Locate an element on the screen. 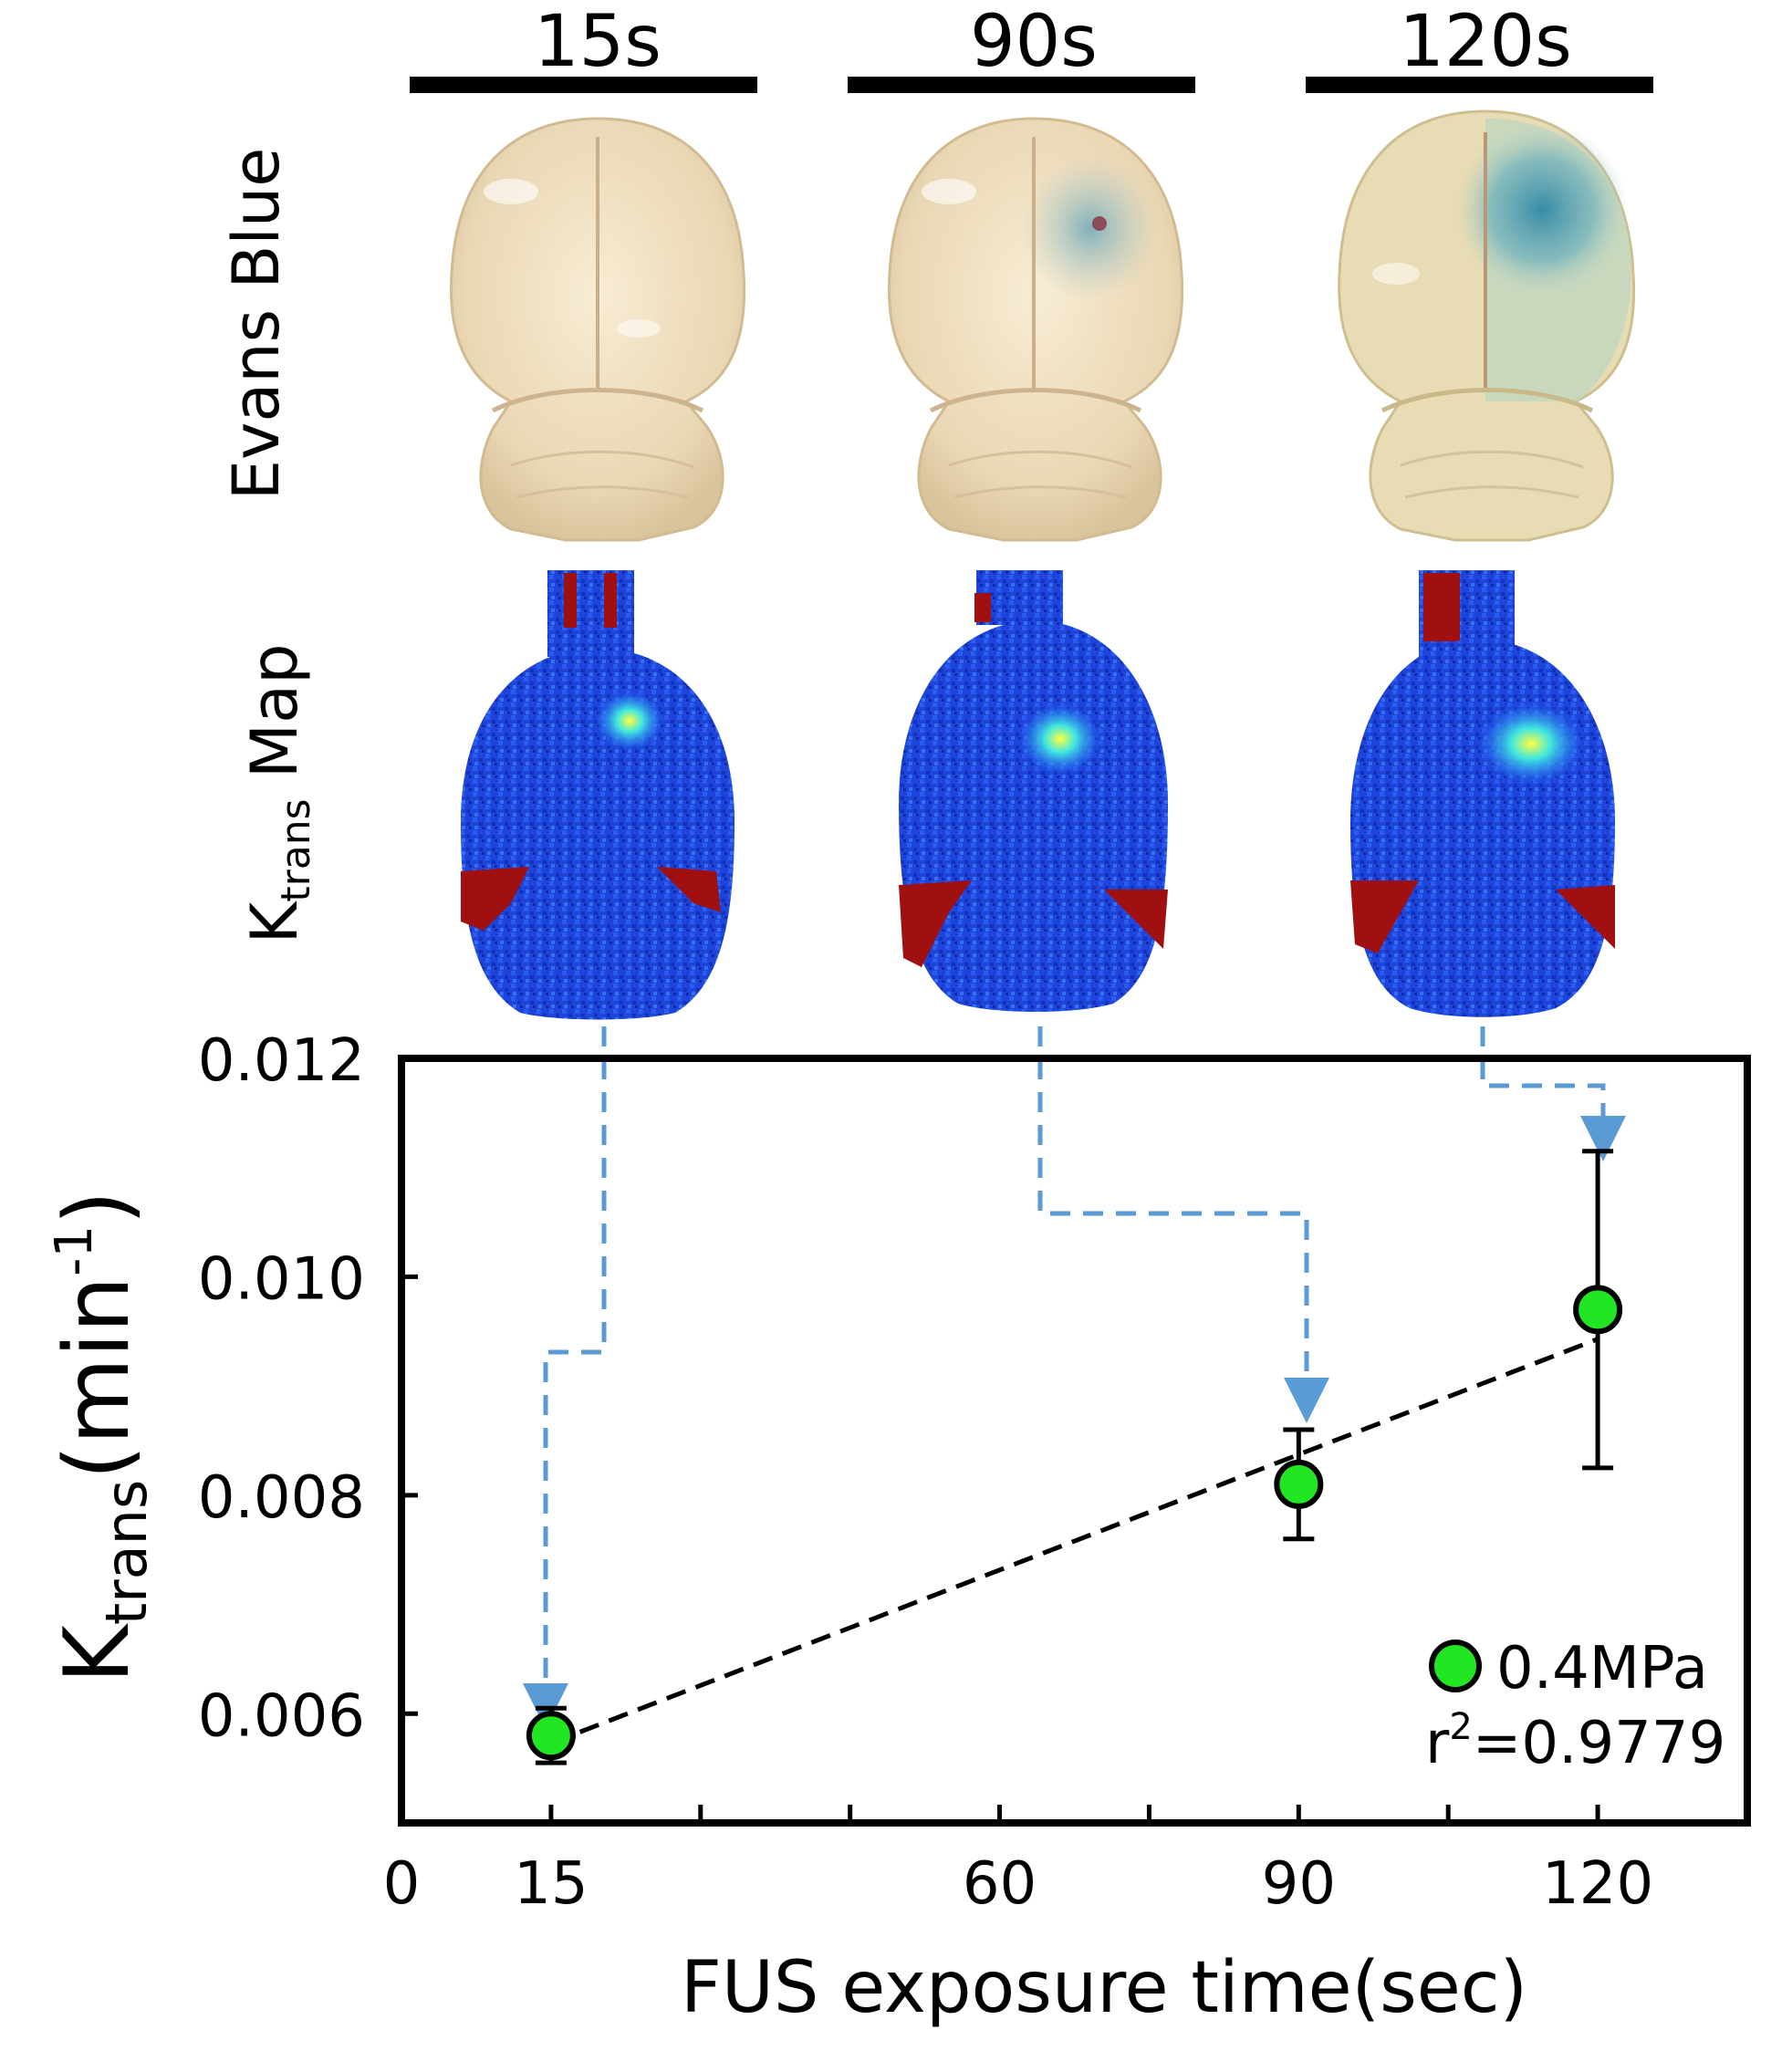  legend-label: 0.4MPa is located at coordinates (1602, 1669).